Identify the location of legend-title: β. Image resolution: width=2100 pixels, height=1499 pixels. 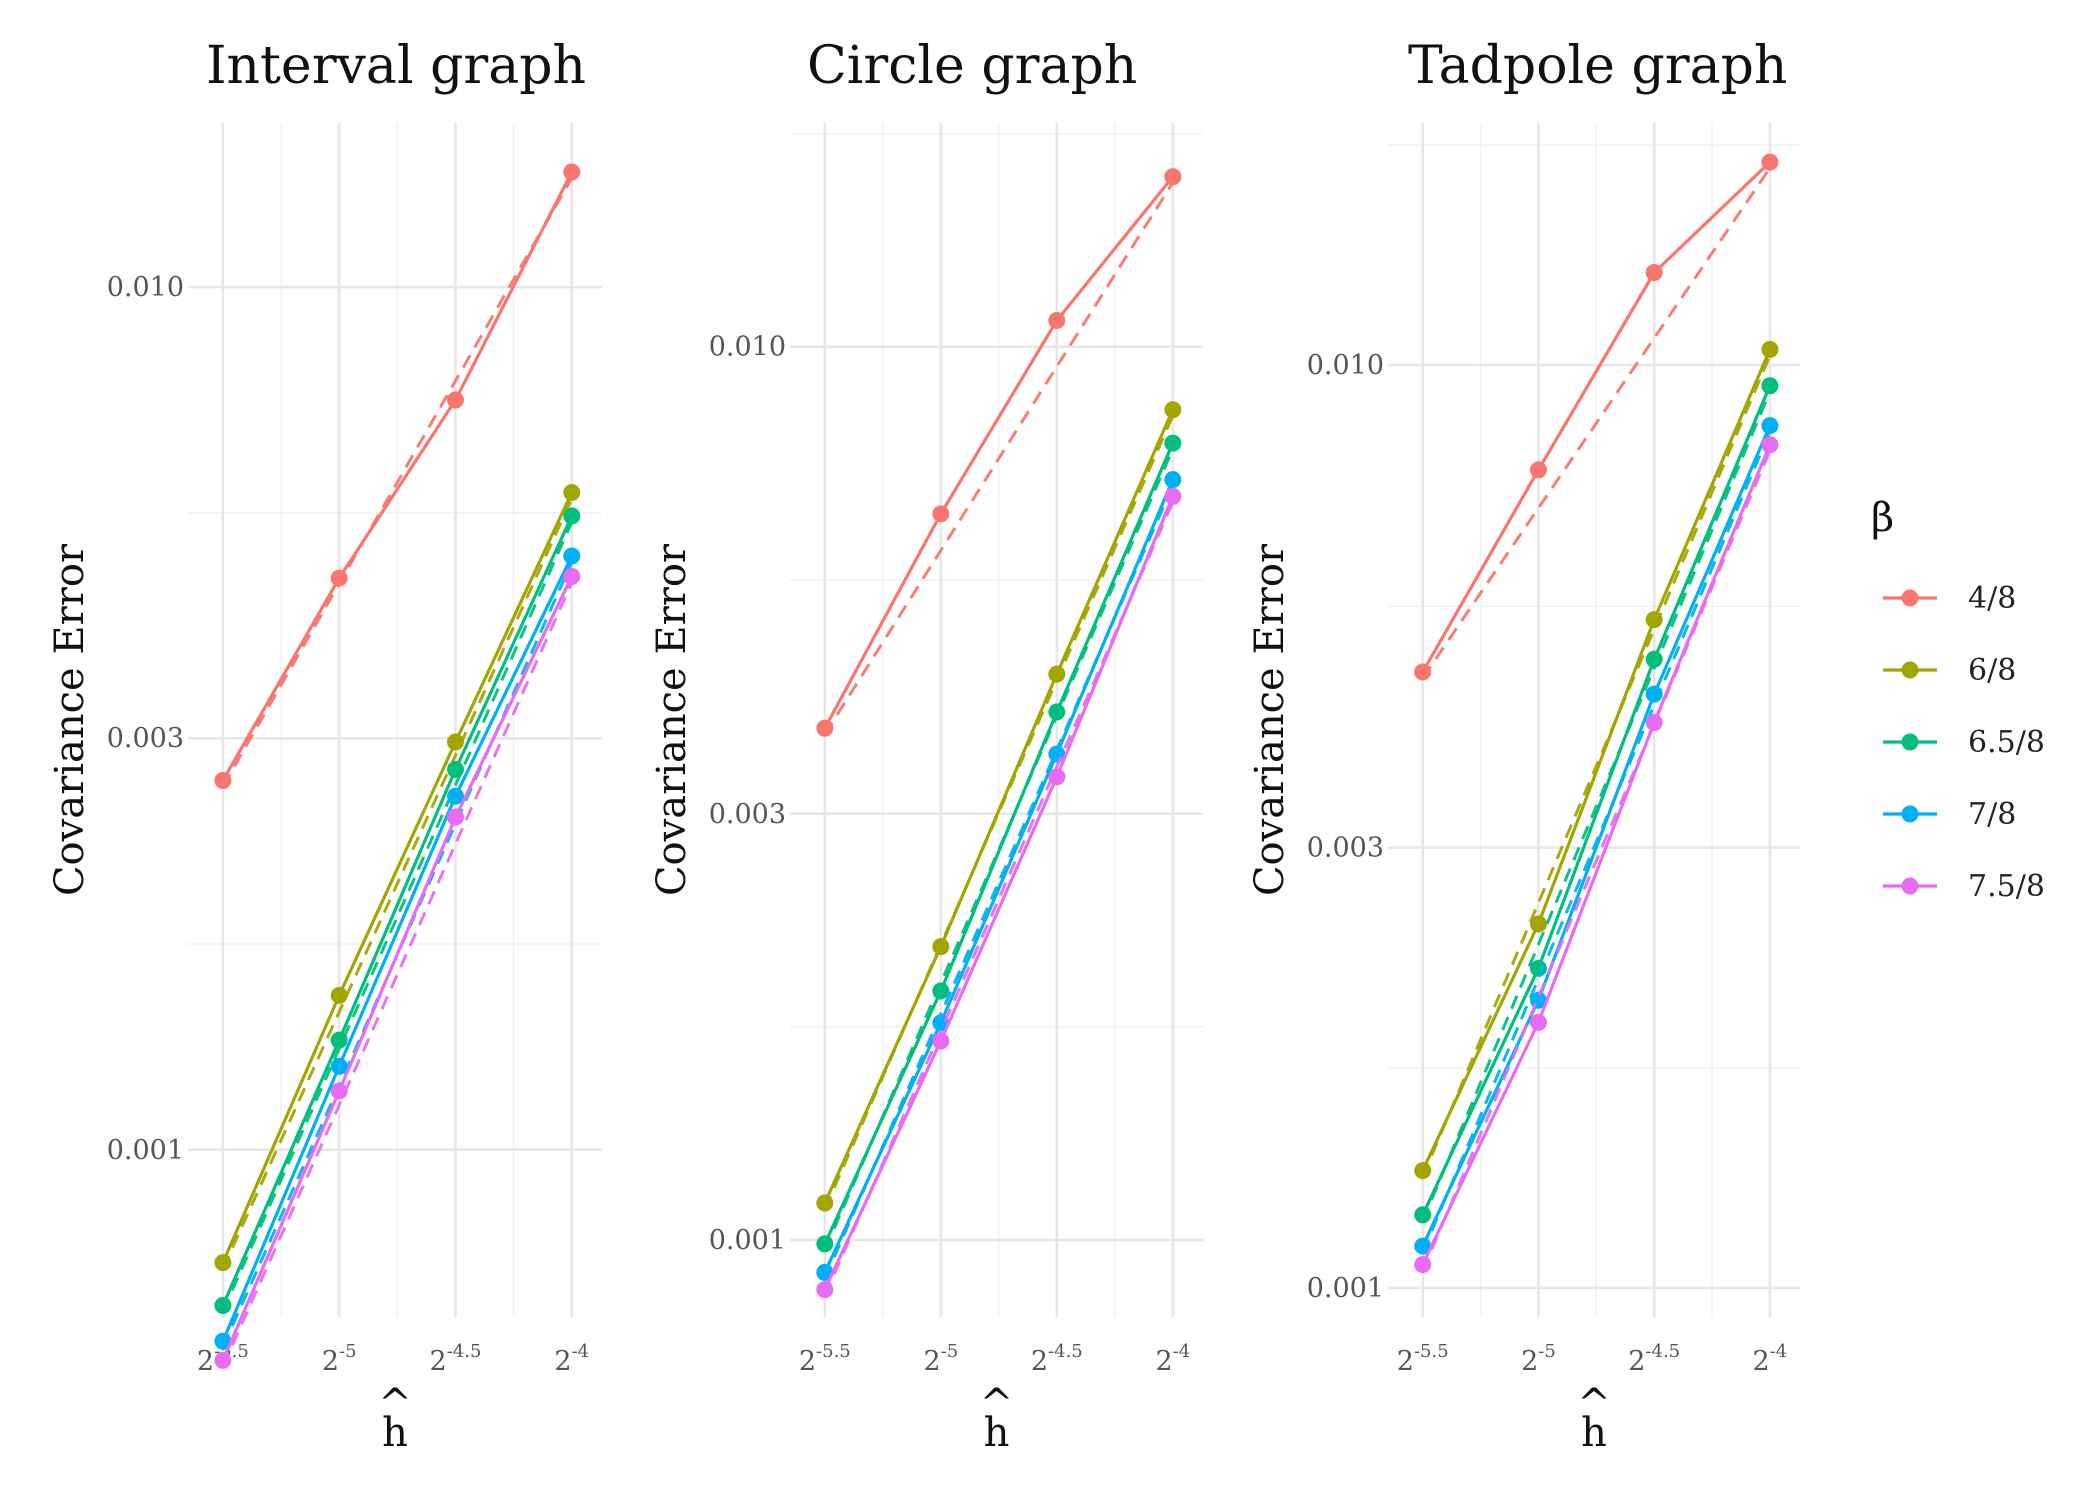
(1882, 518).